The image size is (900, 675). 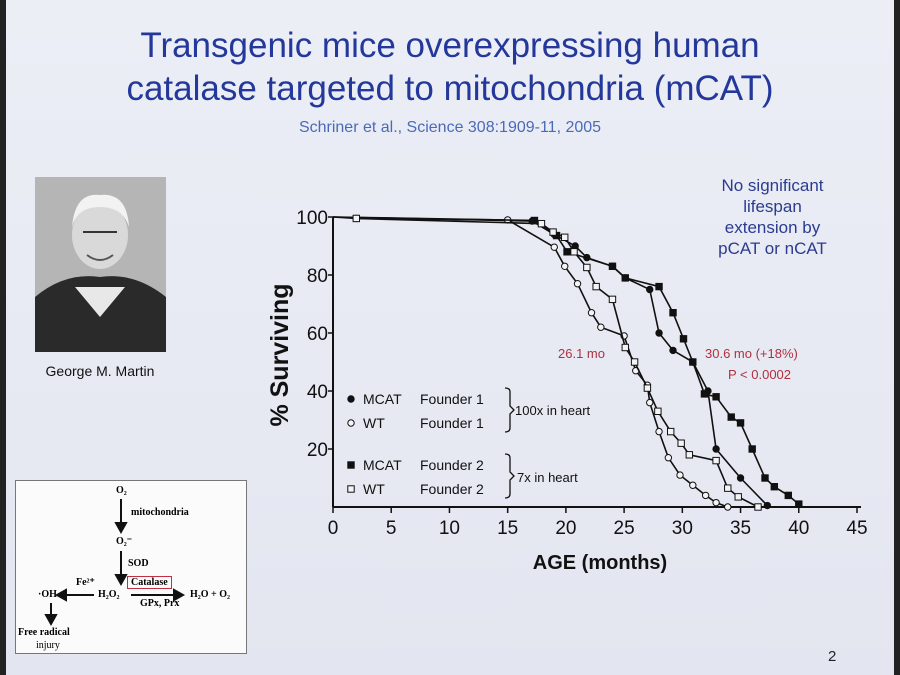 What do you see at coordinates (682, 528) in the screenshot?
I see `x-tick-label: 30` at bounding box center [682, 528].